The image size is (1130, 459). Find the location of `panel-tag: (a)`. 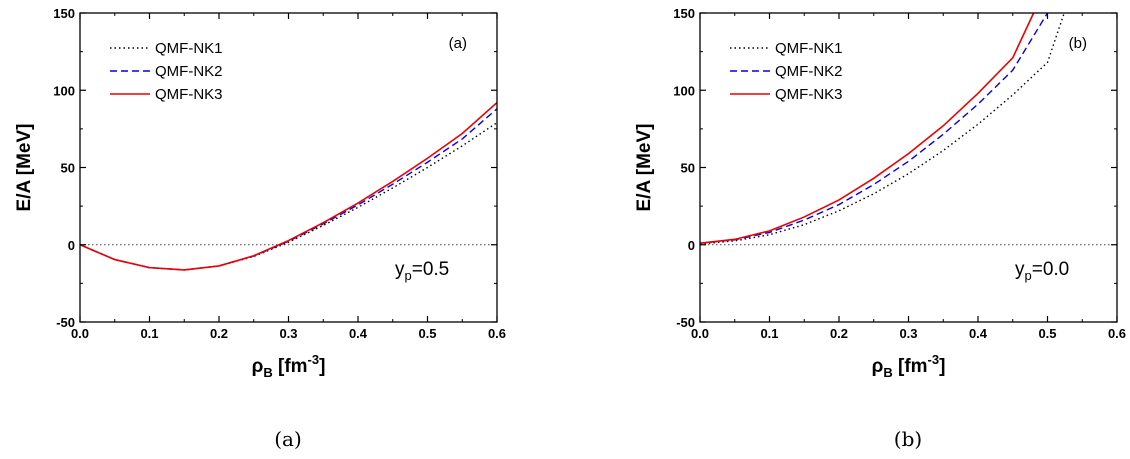

panel-tag: (a) is located at coordinates (458, 43).